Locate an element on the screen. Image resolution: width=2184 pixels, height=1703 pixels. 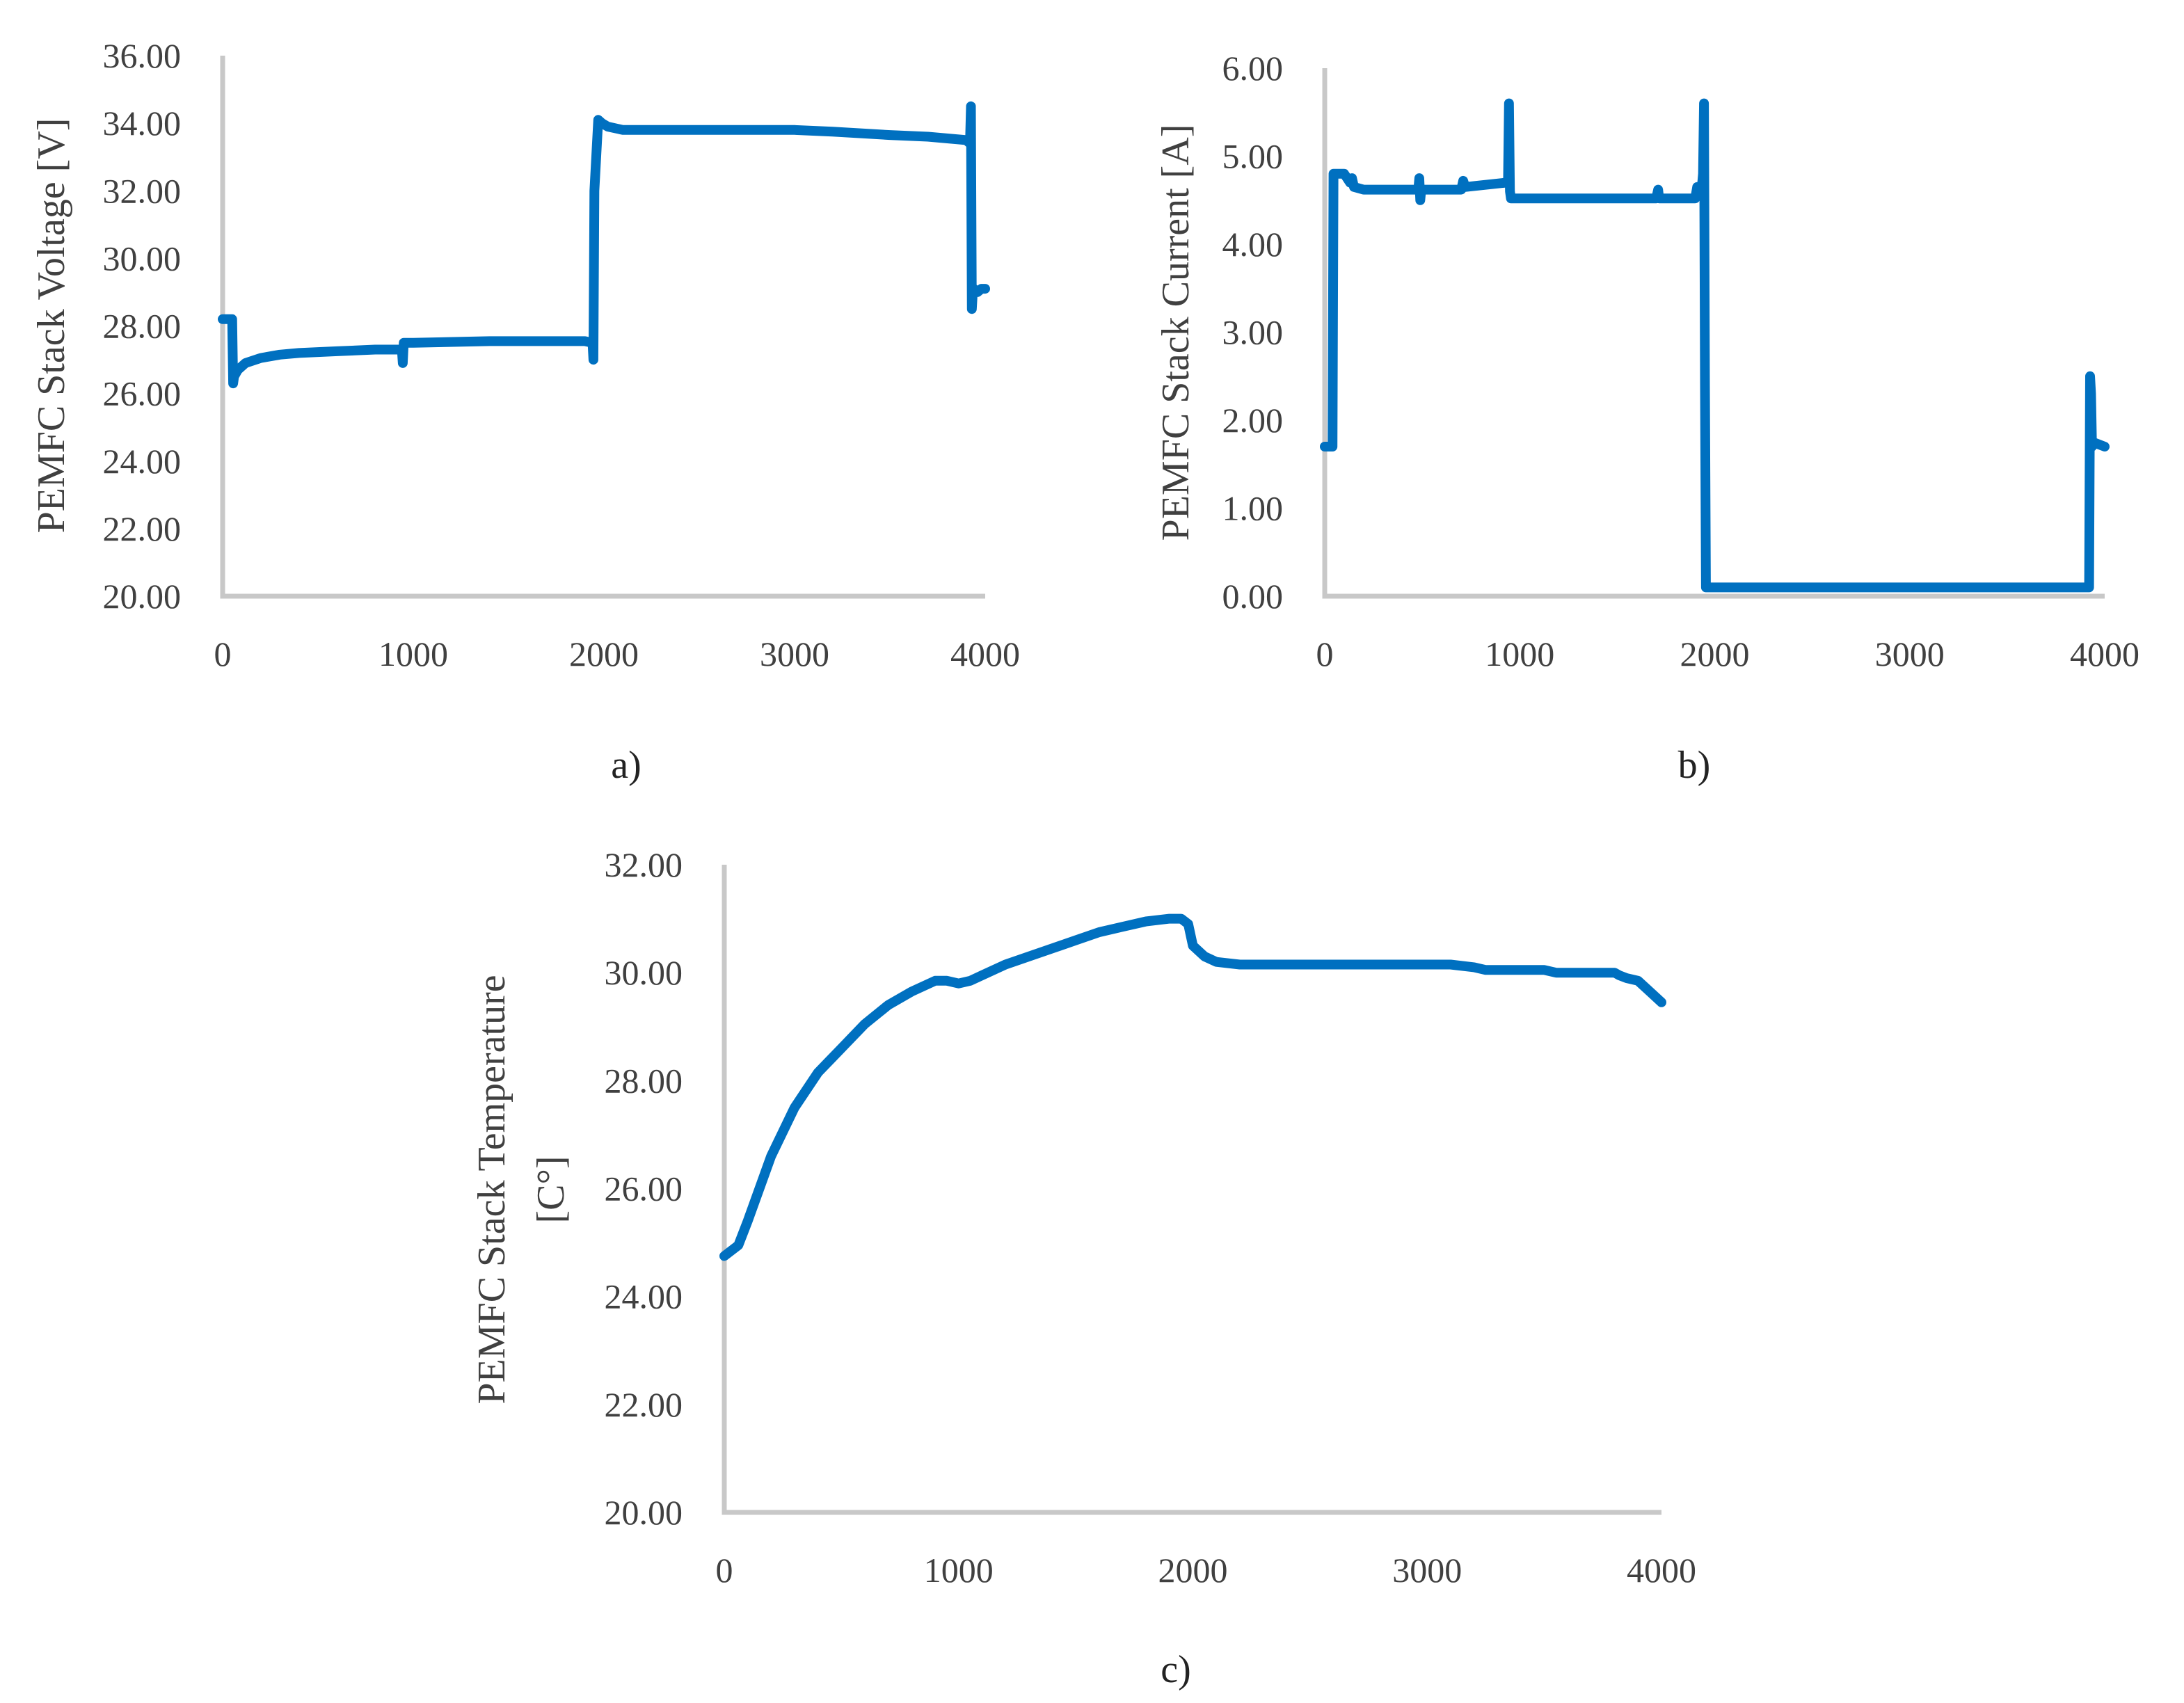
y-tick-label: 36.00 is located at coordinates (142, 55).